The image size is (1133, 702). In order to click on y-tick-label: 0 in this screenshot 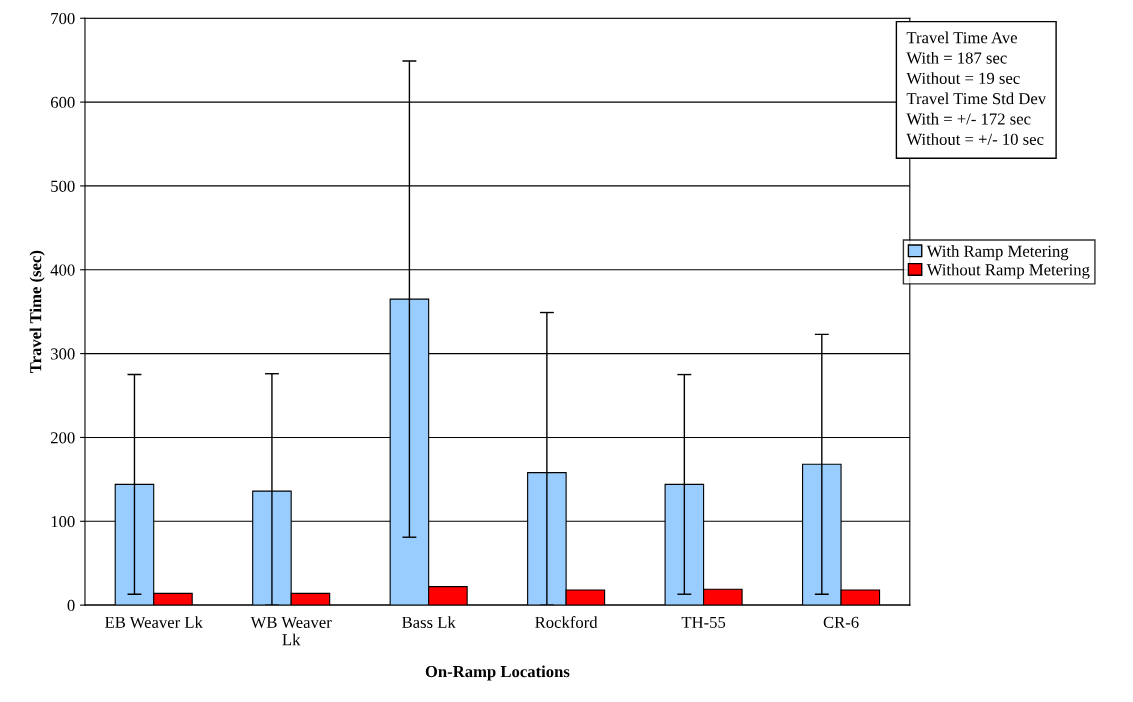, I will do `click(71, 605)`.